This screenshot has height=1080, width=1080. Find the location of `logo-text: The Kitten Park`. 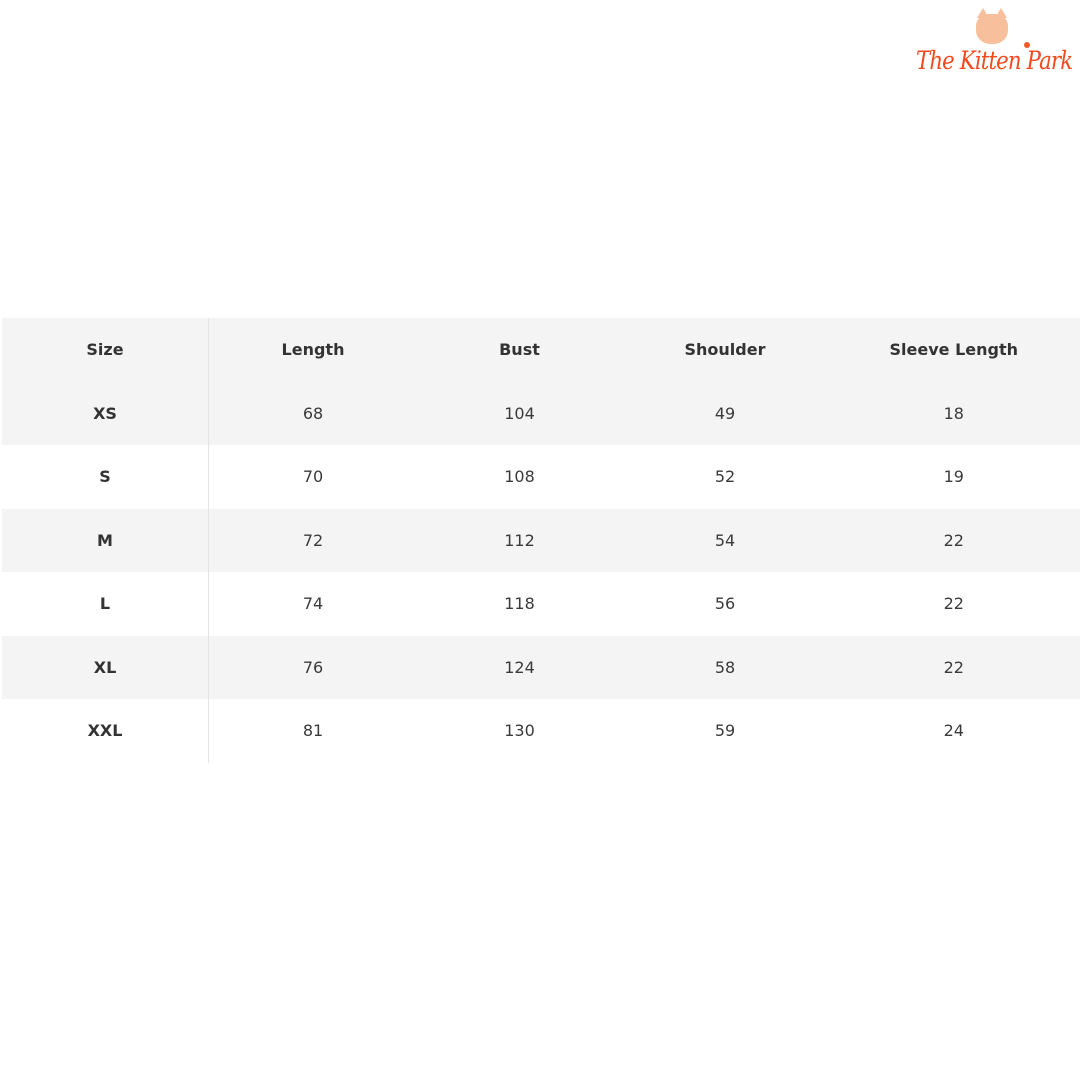

logo-text: The Kitten Park is located at coordinates (994, 60).